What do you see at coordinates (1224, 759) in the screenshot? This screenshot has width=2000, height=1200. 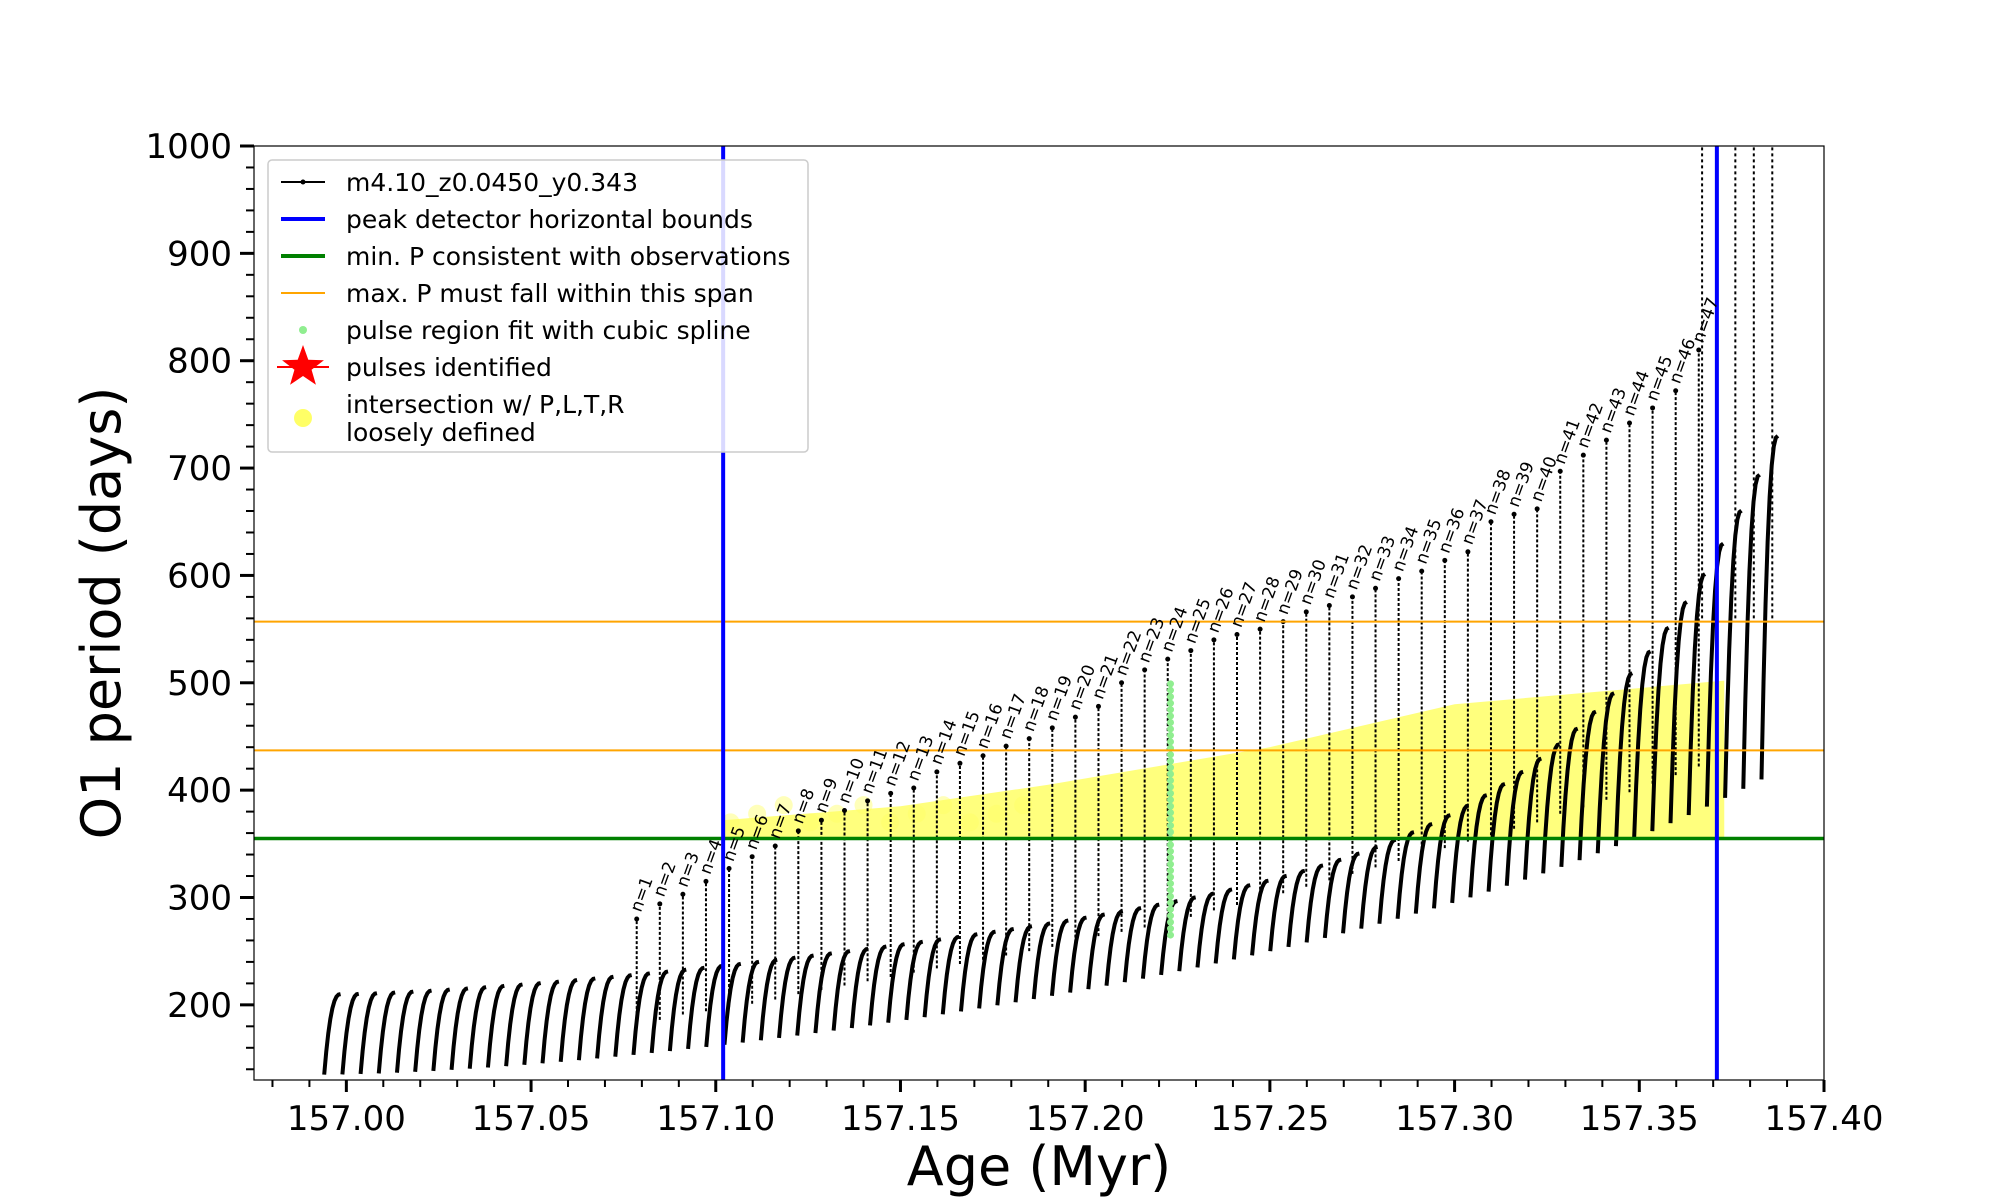 I see `intersection-band` at bounding box center [1224, 759].